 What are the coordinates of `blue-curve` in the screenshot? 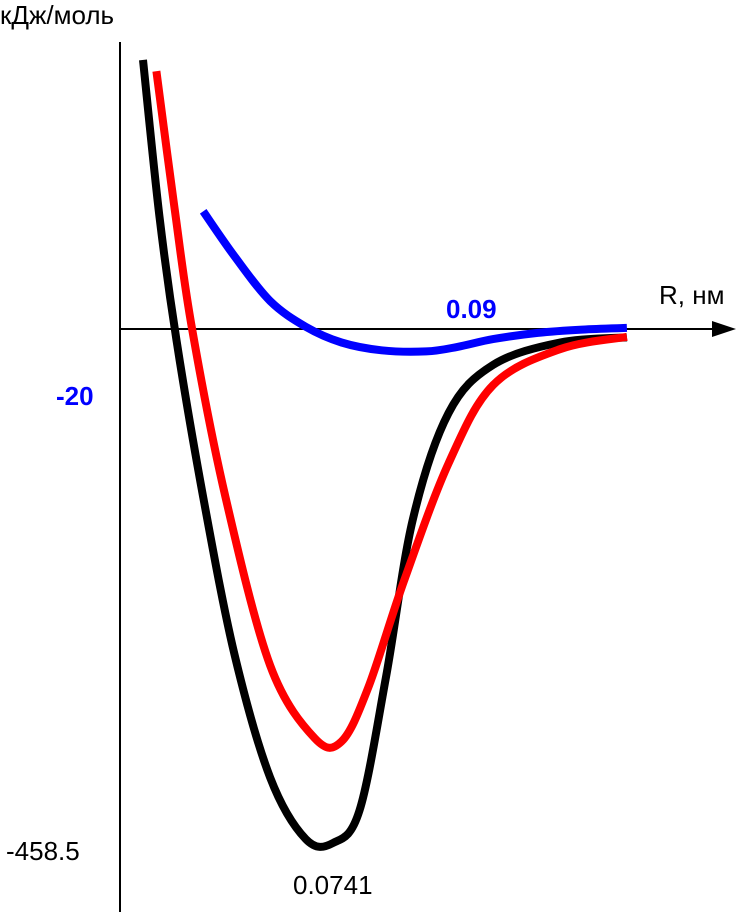 It's located at (413, 282).